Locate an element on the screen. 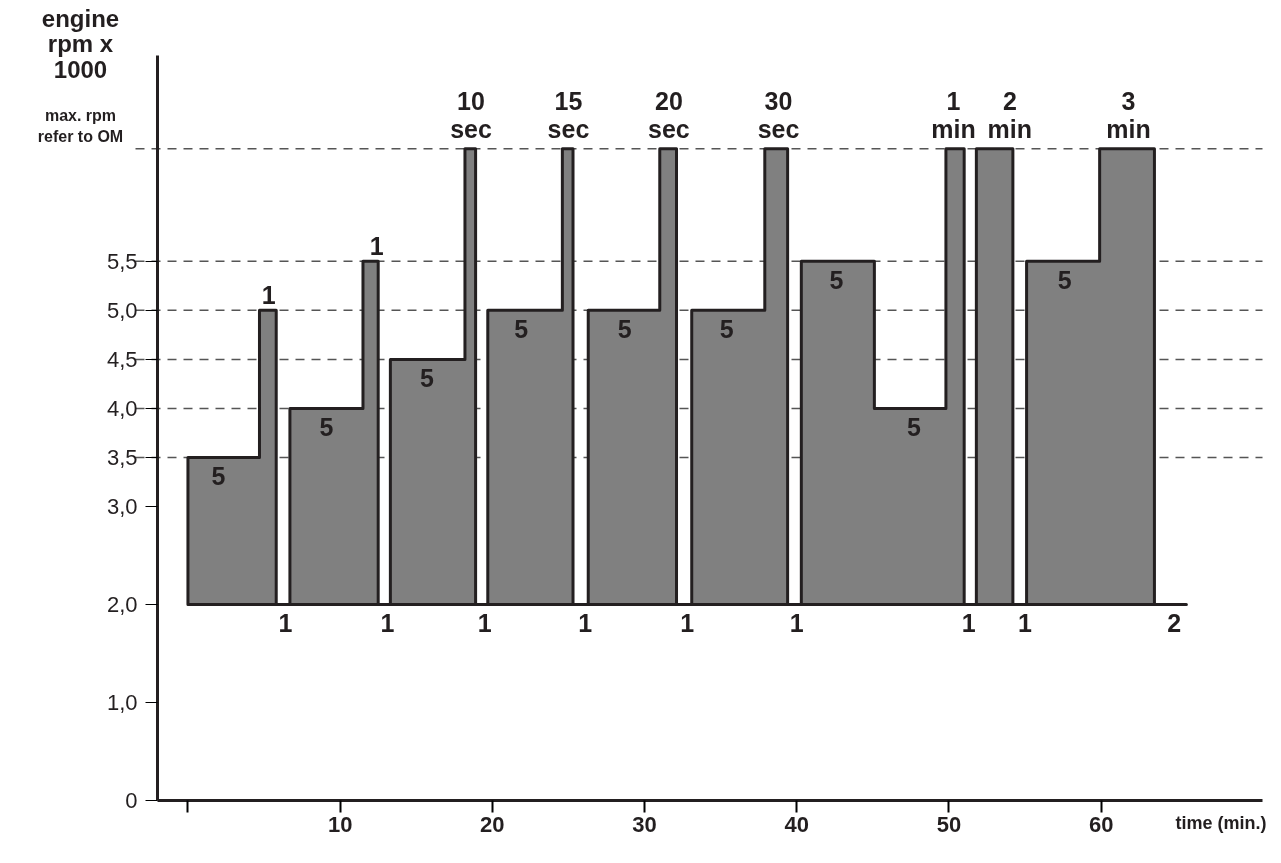 The width and height of the screenshot is (1281, 863). y-tick-label: 3,5 is located at coordinates (122, 457).